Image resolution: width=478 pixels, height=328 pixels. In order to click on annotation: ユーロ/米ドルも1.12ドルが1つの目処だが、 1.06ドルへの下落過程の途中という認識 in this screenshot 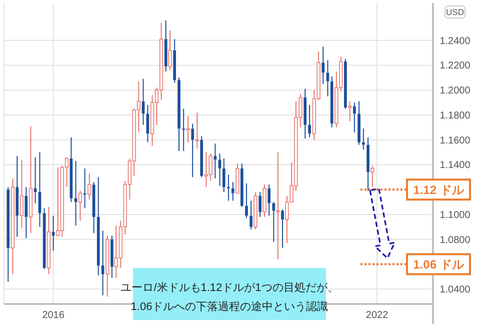, I will do `click(229, 296)`.